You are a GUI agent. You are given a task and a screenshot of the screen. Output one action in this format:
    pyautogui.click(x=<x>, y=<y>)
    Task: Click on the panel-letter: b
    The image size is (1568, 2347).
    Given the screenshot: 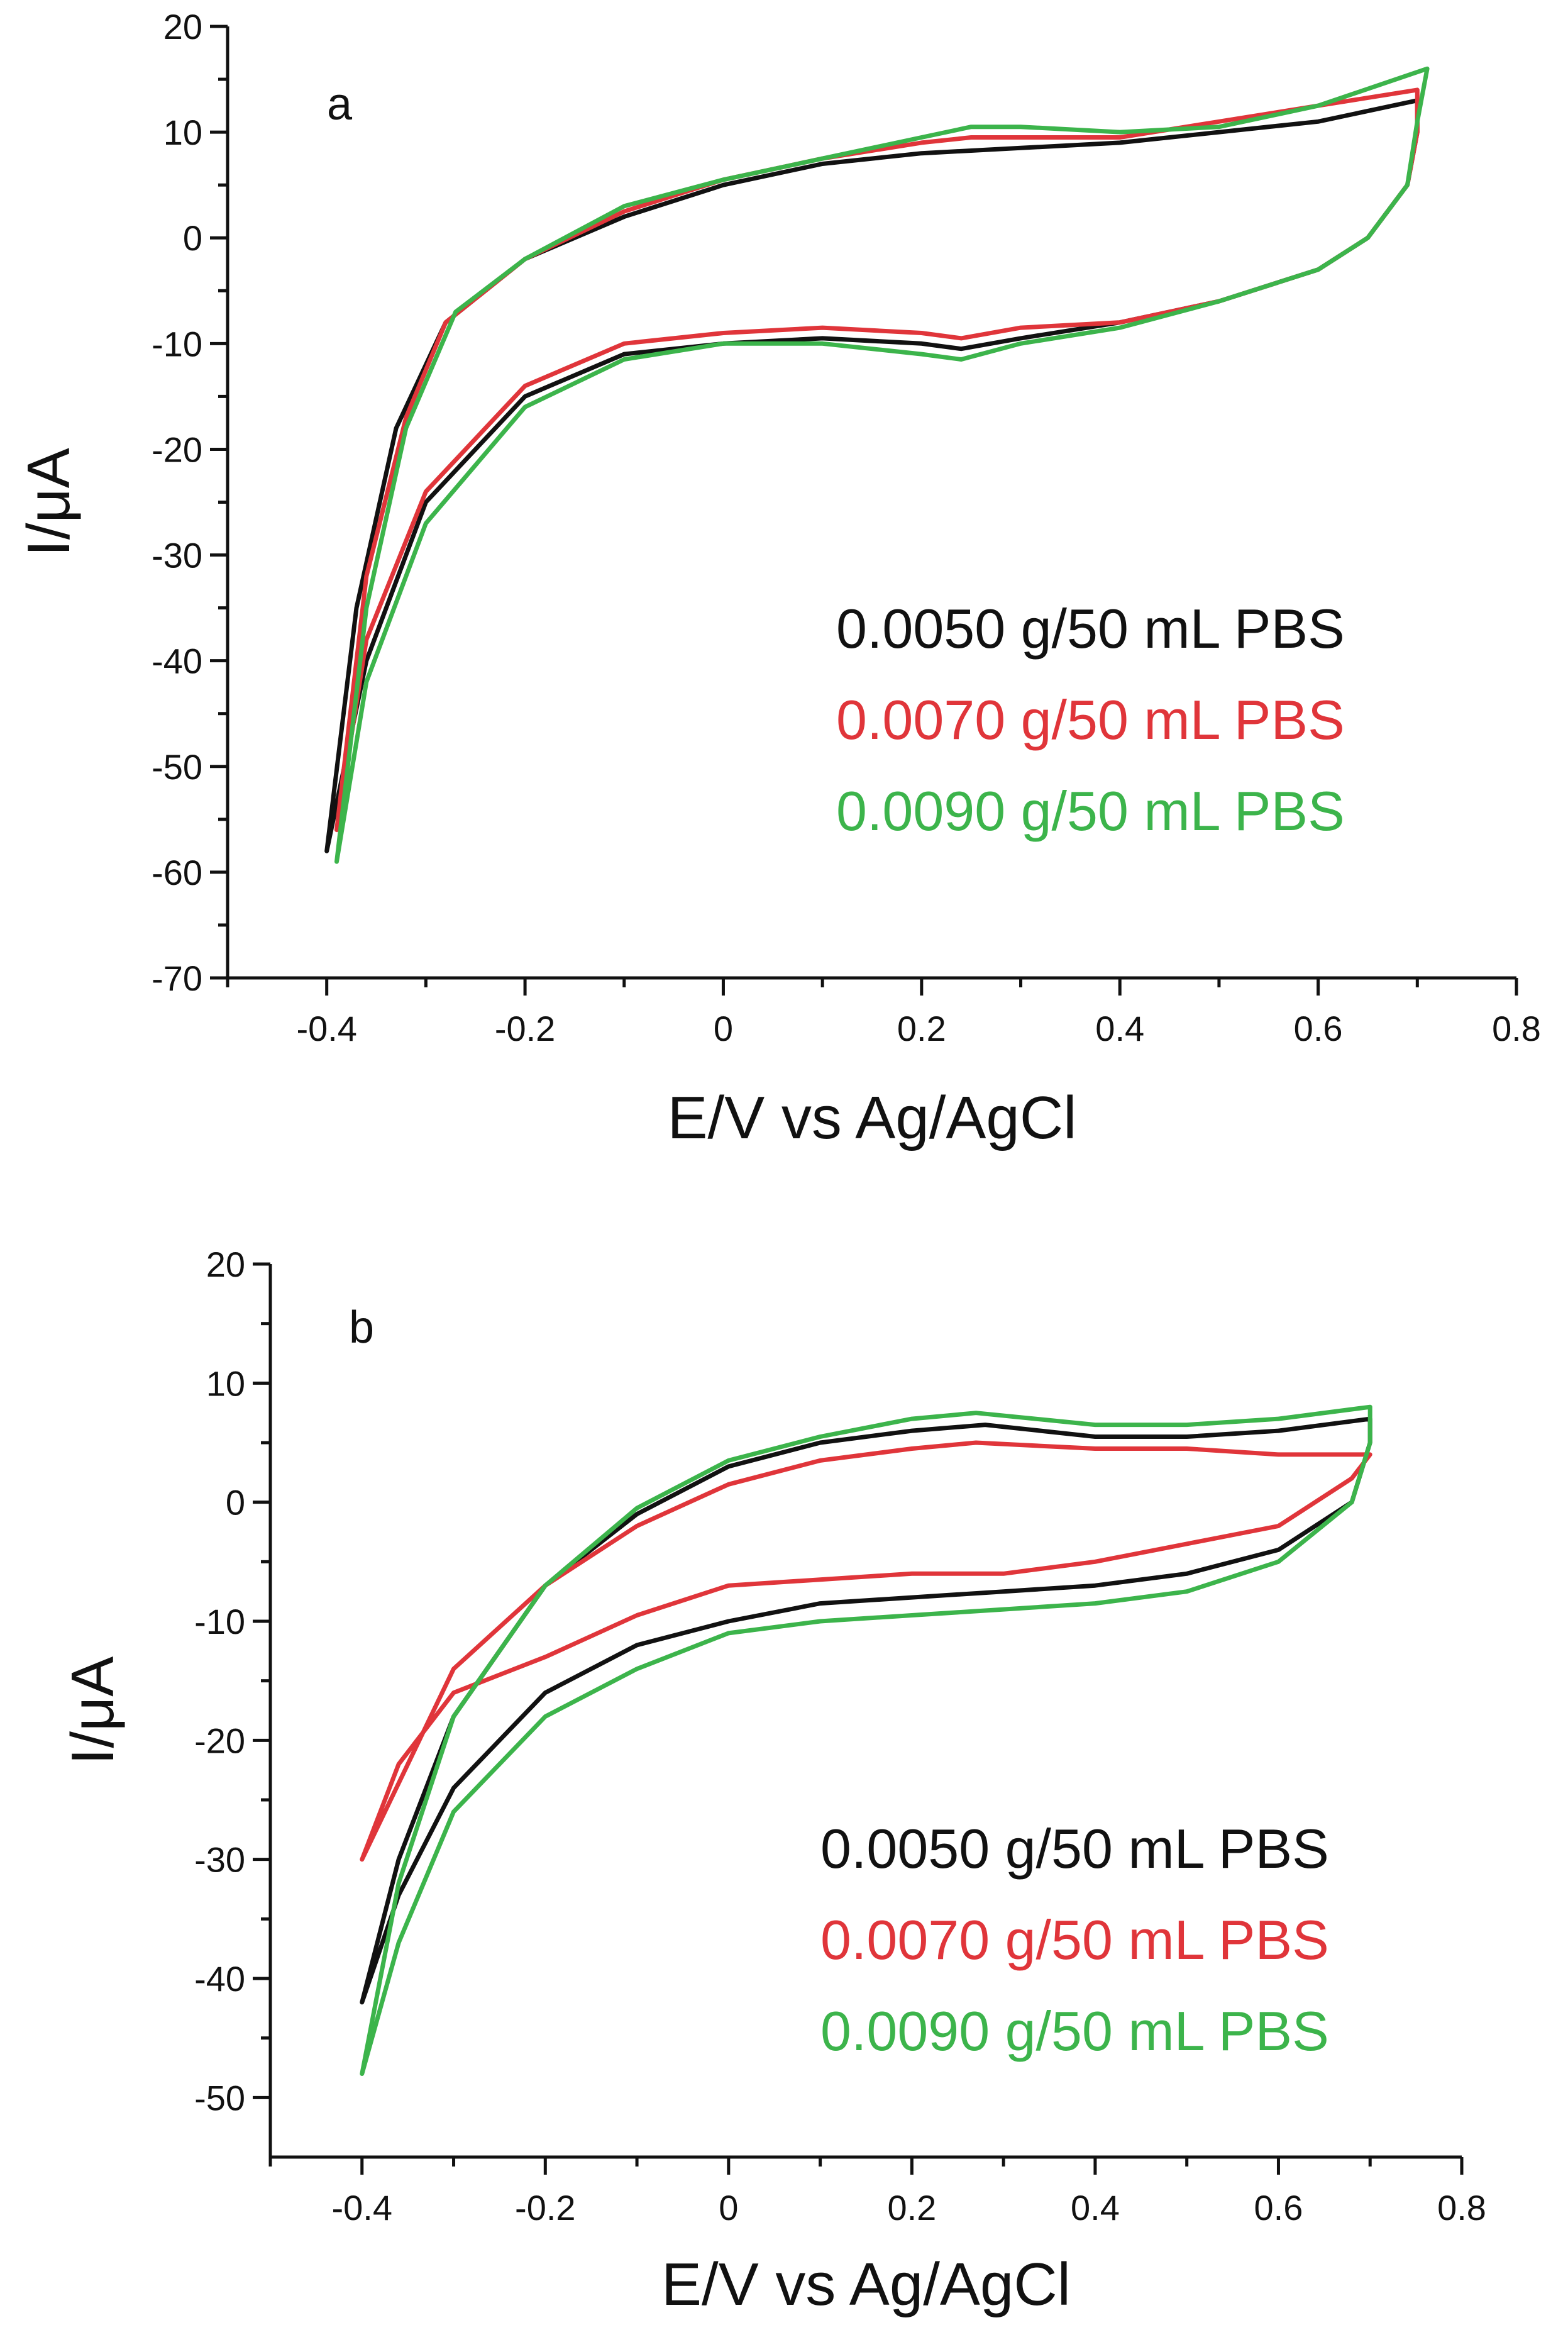 What is the action you would take?
    pyautogui.click(x=361, y=1327)
    